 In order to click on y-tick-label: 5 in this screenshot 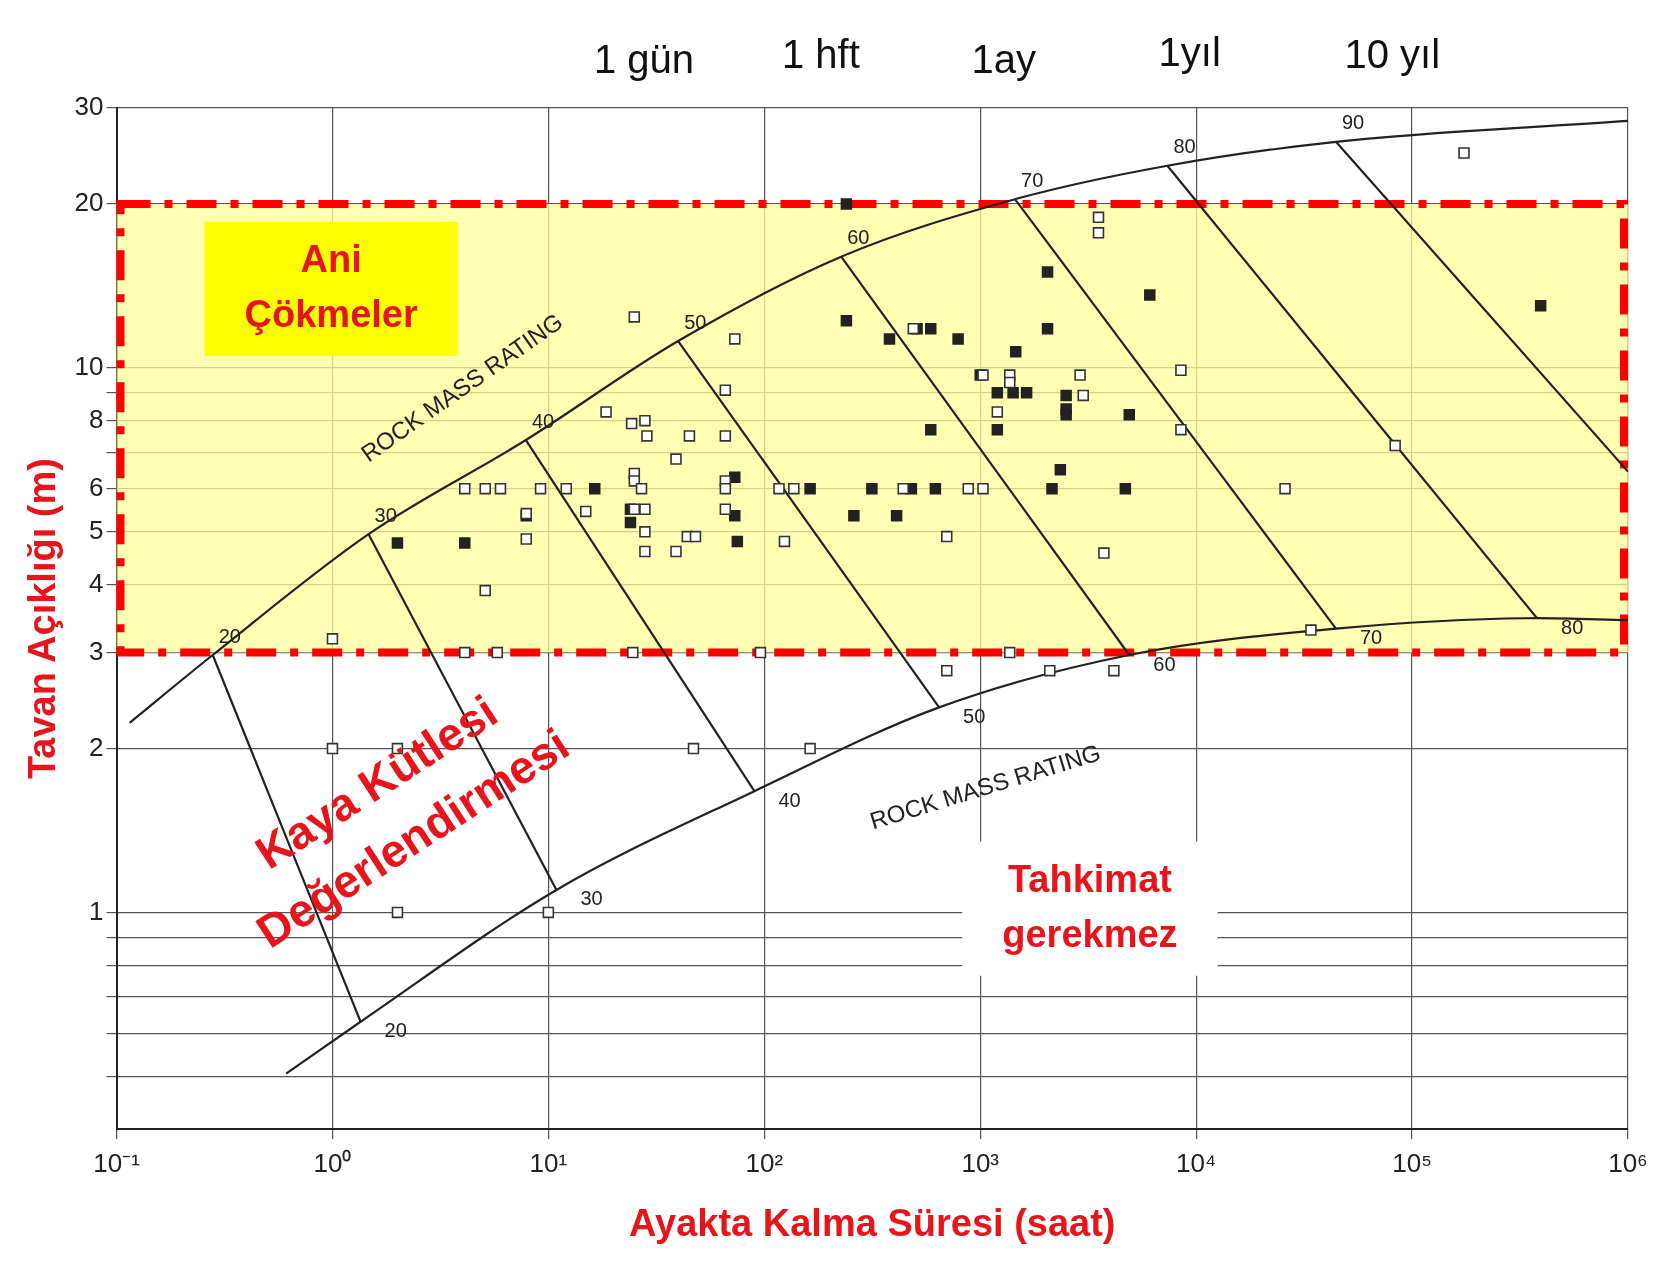, I will do `click(96, 529)`.